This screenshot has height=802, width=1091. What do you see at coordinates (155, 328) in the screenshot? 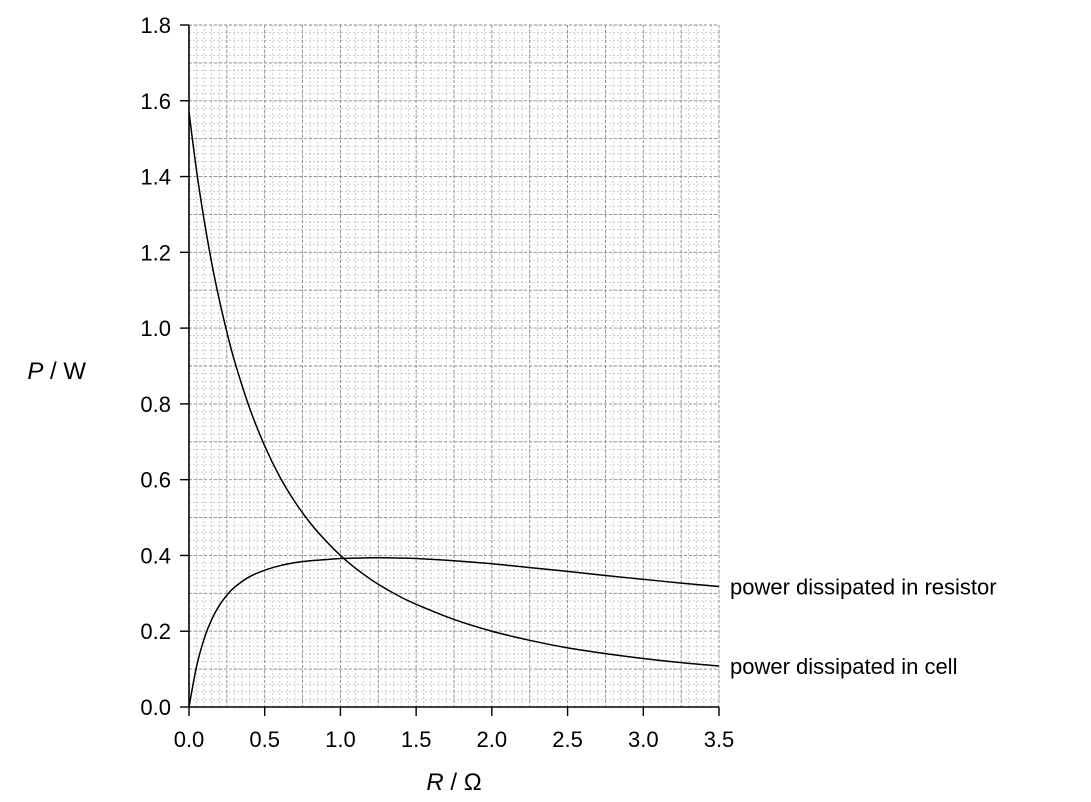
I see `y-tick-label: 1.0` at bounding box center [155, 328].